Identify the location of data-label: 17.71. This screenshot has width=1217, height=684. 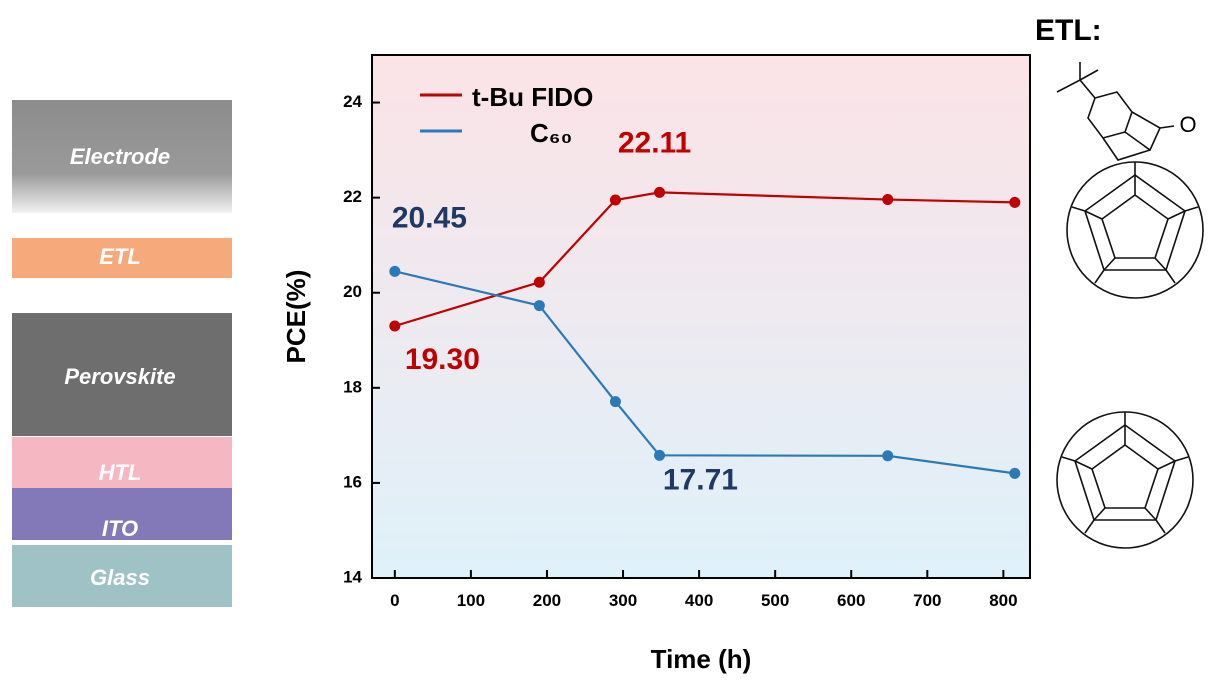
(700, 480).